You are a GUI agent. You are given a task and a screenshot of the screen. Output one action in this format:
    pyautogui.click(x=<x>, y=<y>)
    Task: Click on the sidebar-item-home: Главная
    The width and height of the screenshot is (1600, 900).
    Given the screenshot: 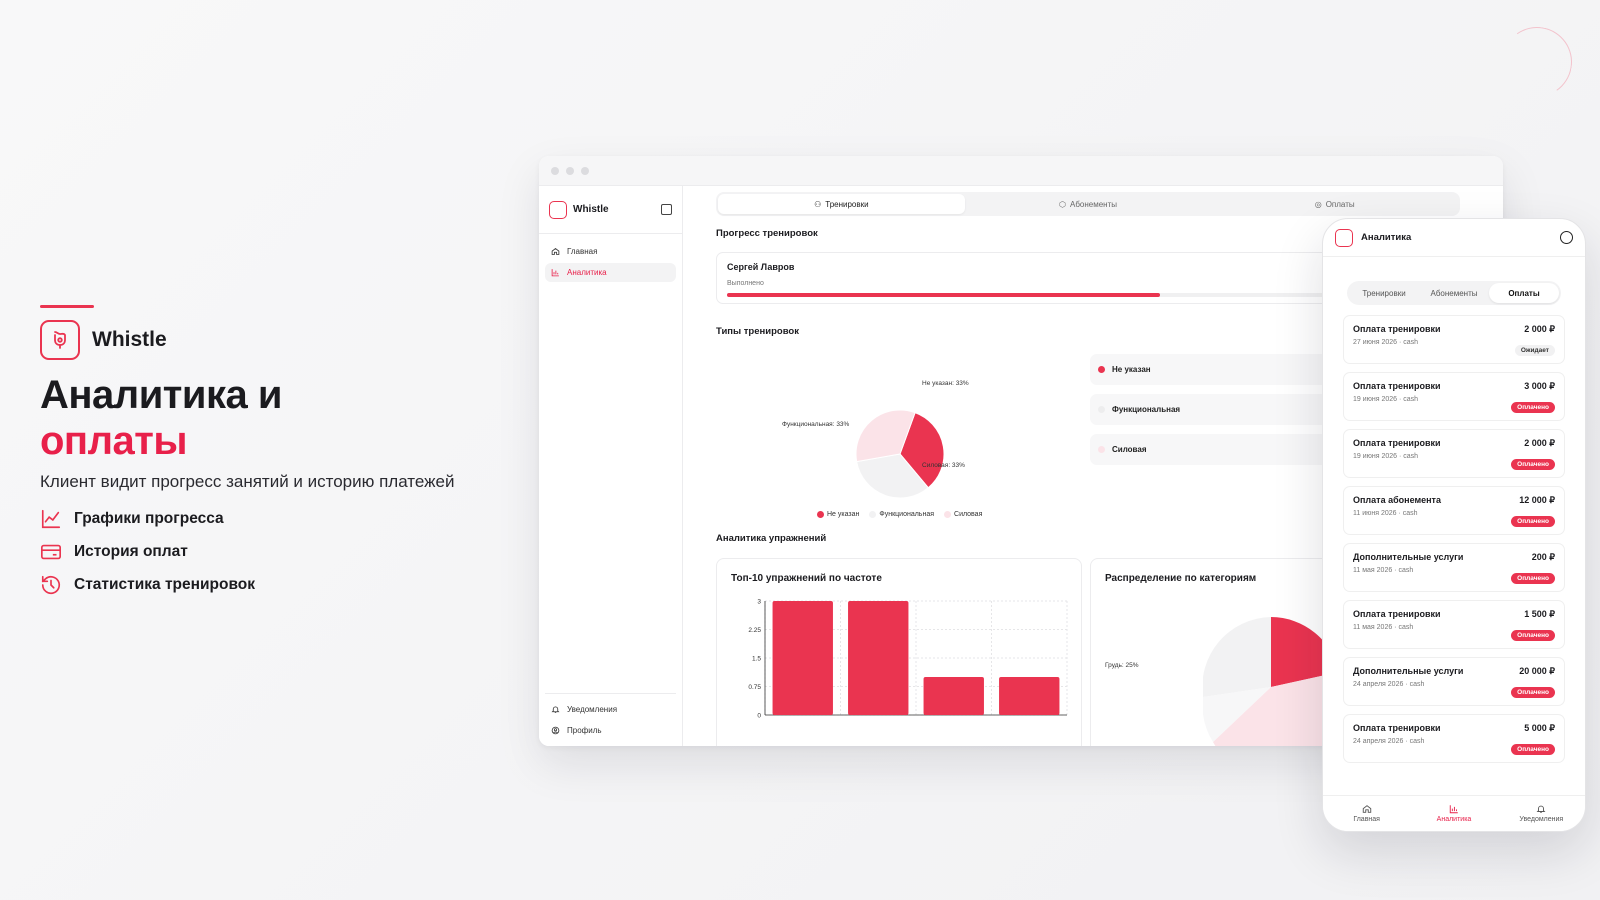 What is the action you would take?
    pyautogui.click(x=610, y=251)
    